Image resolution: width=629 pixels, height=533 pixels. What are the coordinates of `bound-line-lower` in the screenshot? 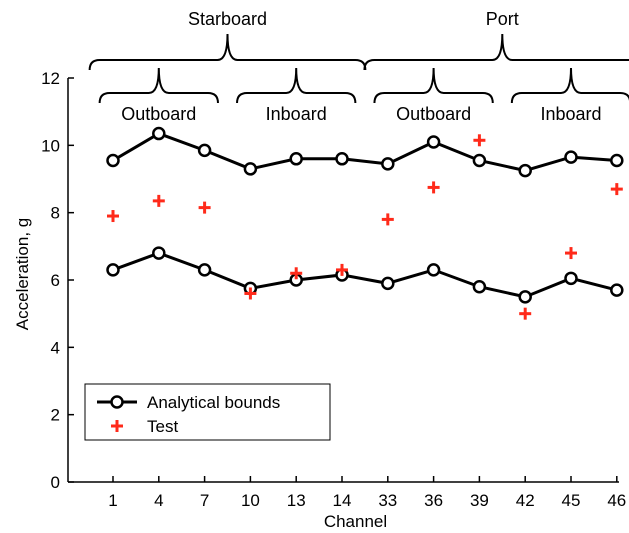 It's located at (365, 275).